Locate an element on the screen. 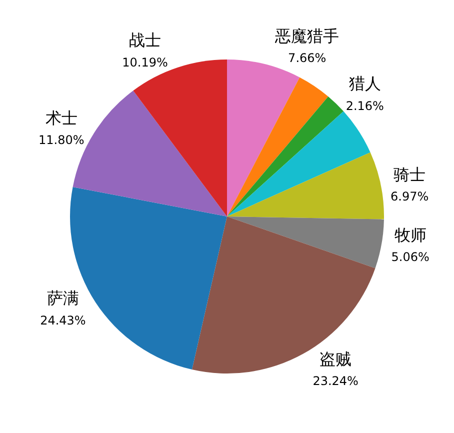 This screenshot has width=454, height=433. data-label: 7.66% is located at coordinates (307, 58).